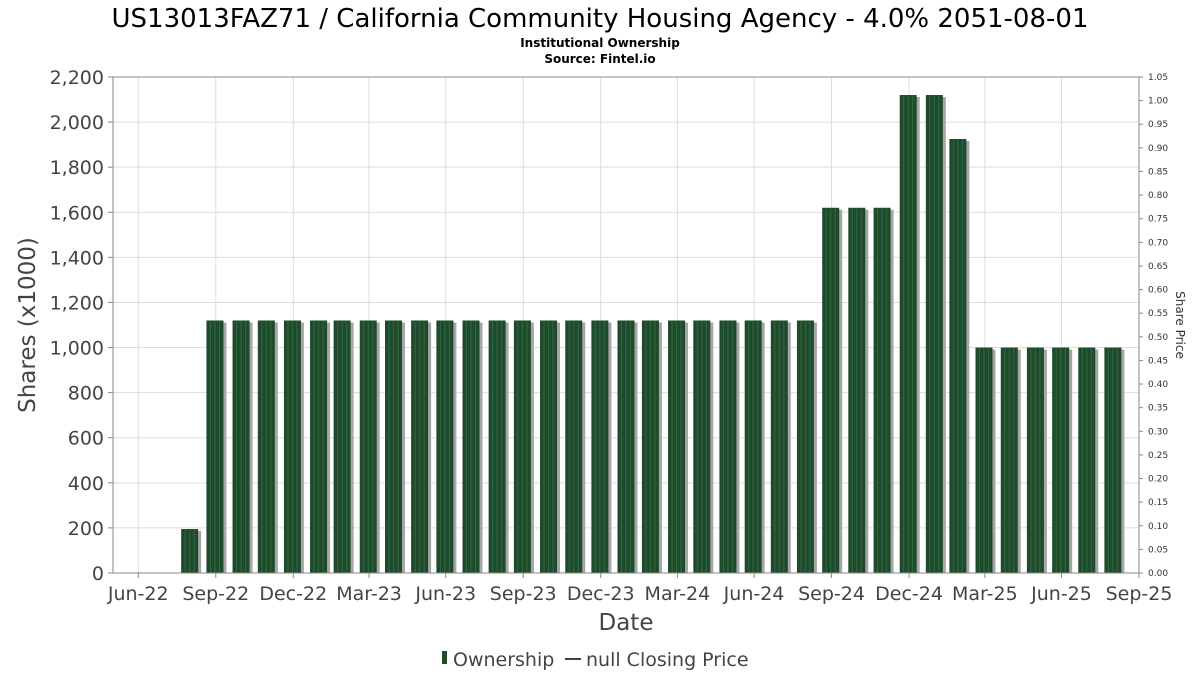  I want to click on y-tick-label: 1,000, so click(77, 349).